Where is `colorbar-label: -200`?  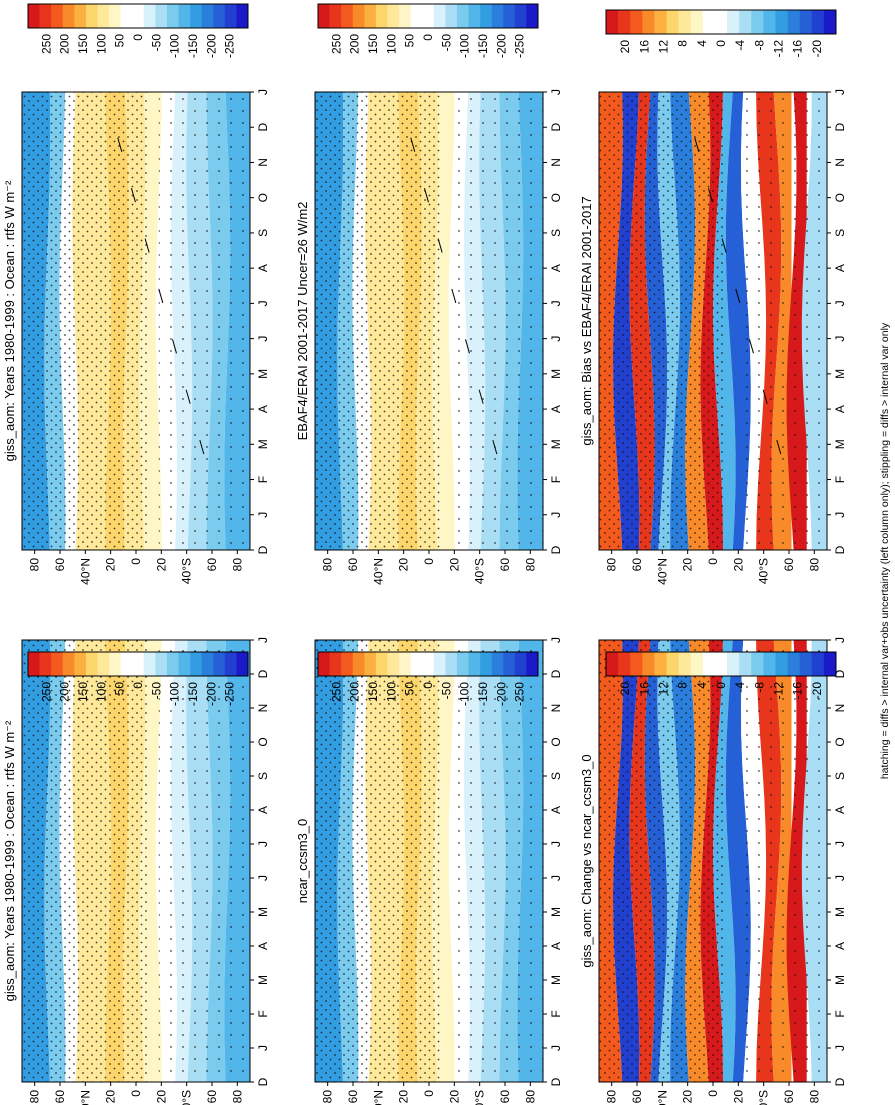
colorbar-label: -200 is located at coordinates (211, 46).